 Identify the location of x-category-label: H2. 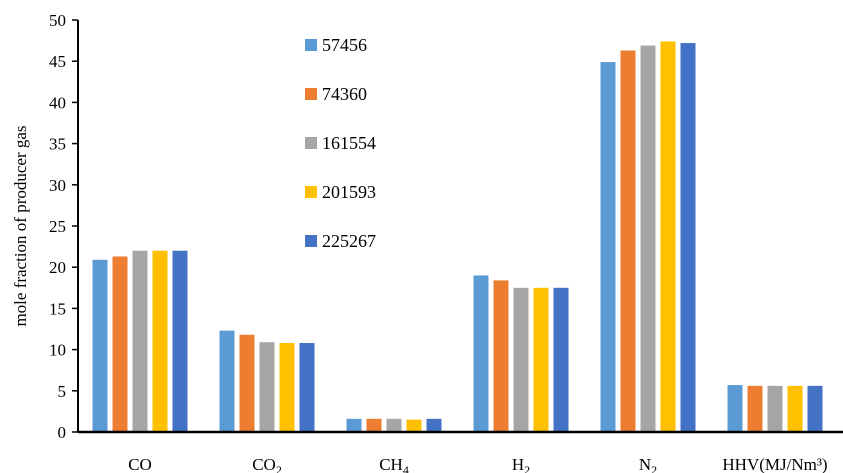
(521, 464).